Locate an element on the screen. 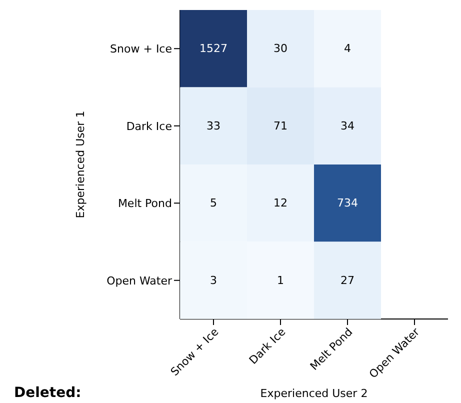 This screenshot has height=403, width=461. data-label: 1527 is located at coordinates (214, 49).